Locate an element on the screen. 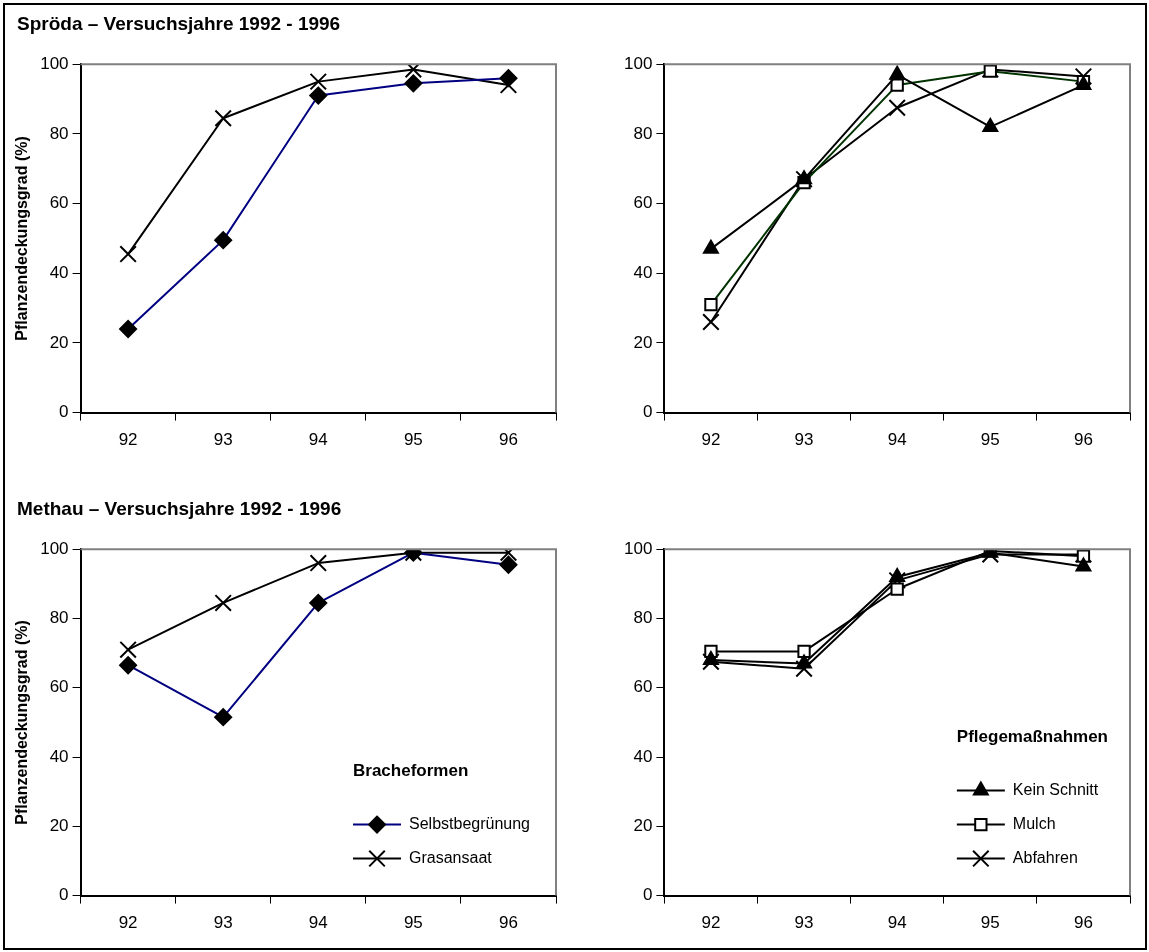  chart-title: Methau – Versuchsjahre 1992 - 1996 is located at coordinates (179, 509).